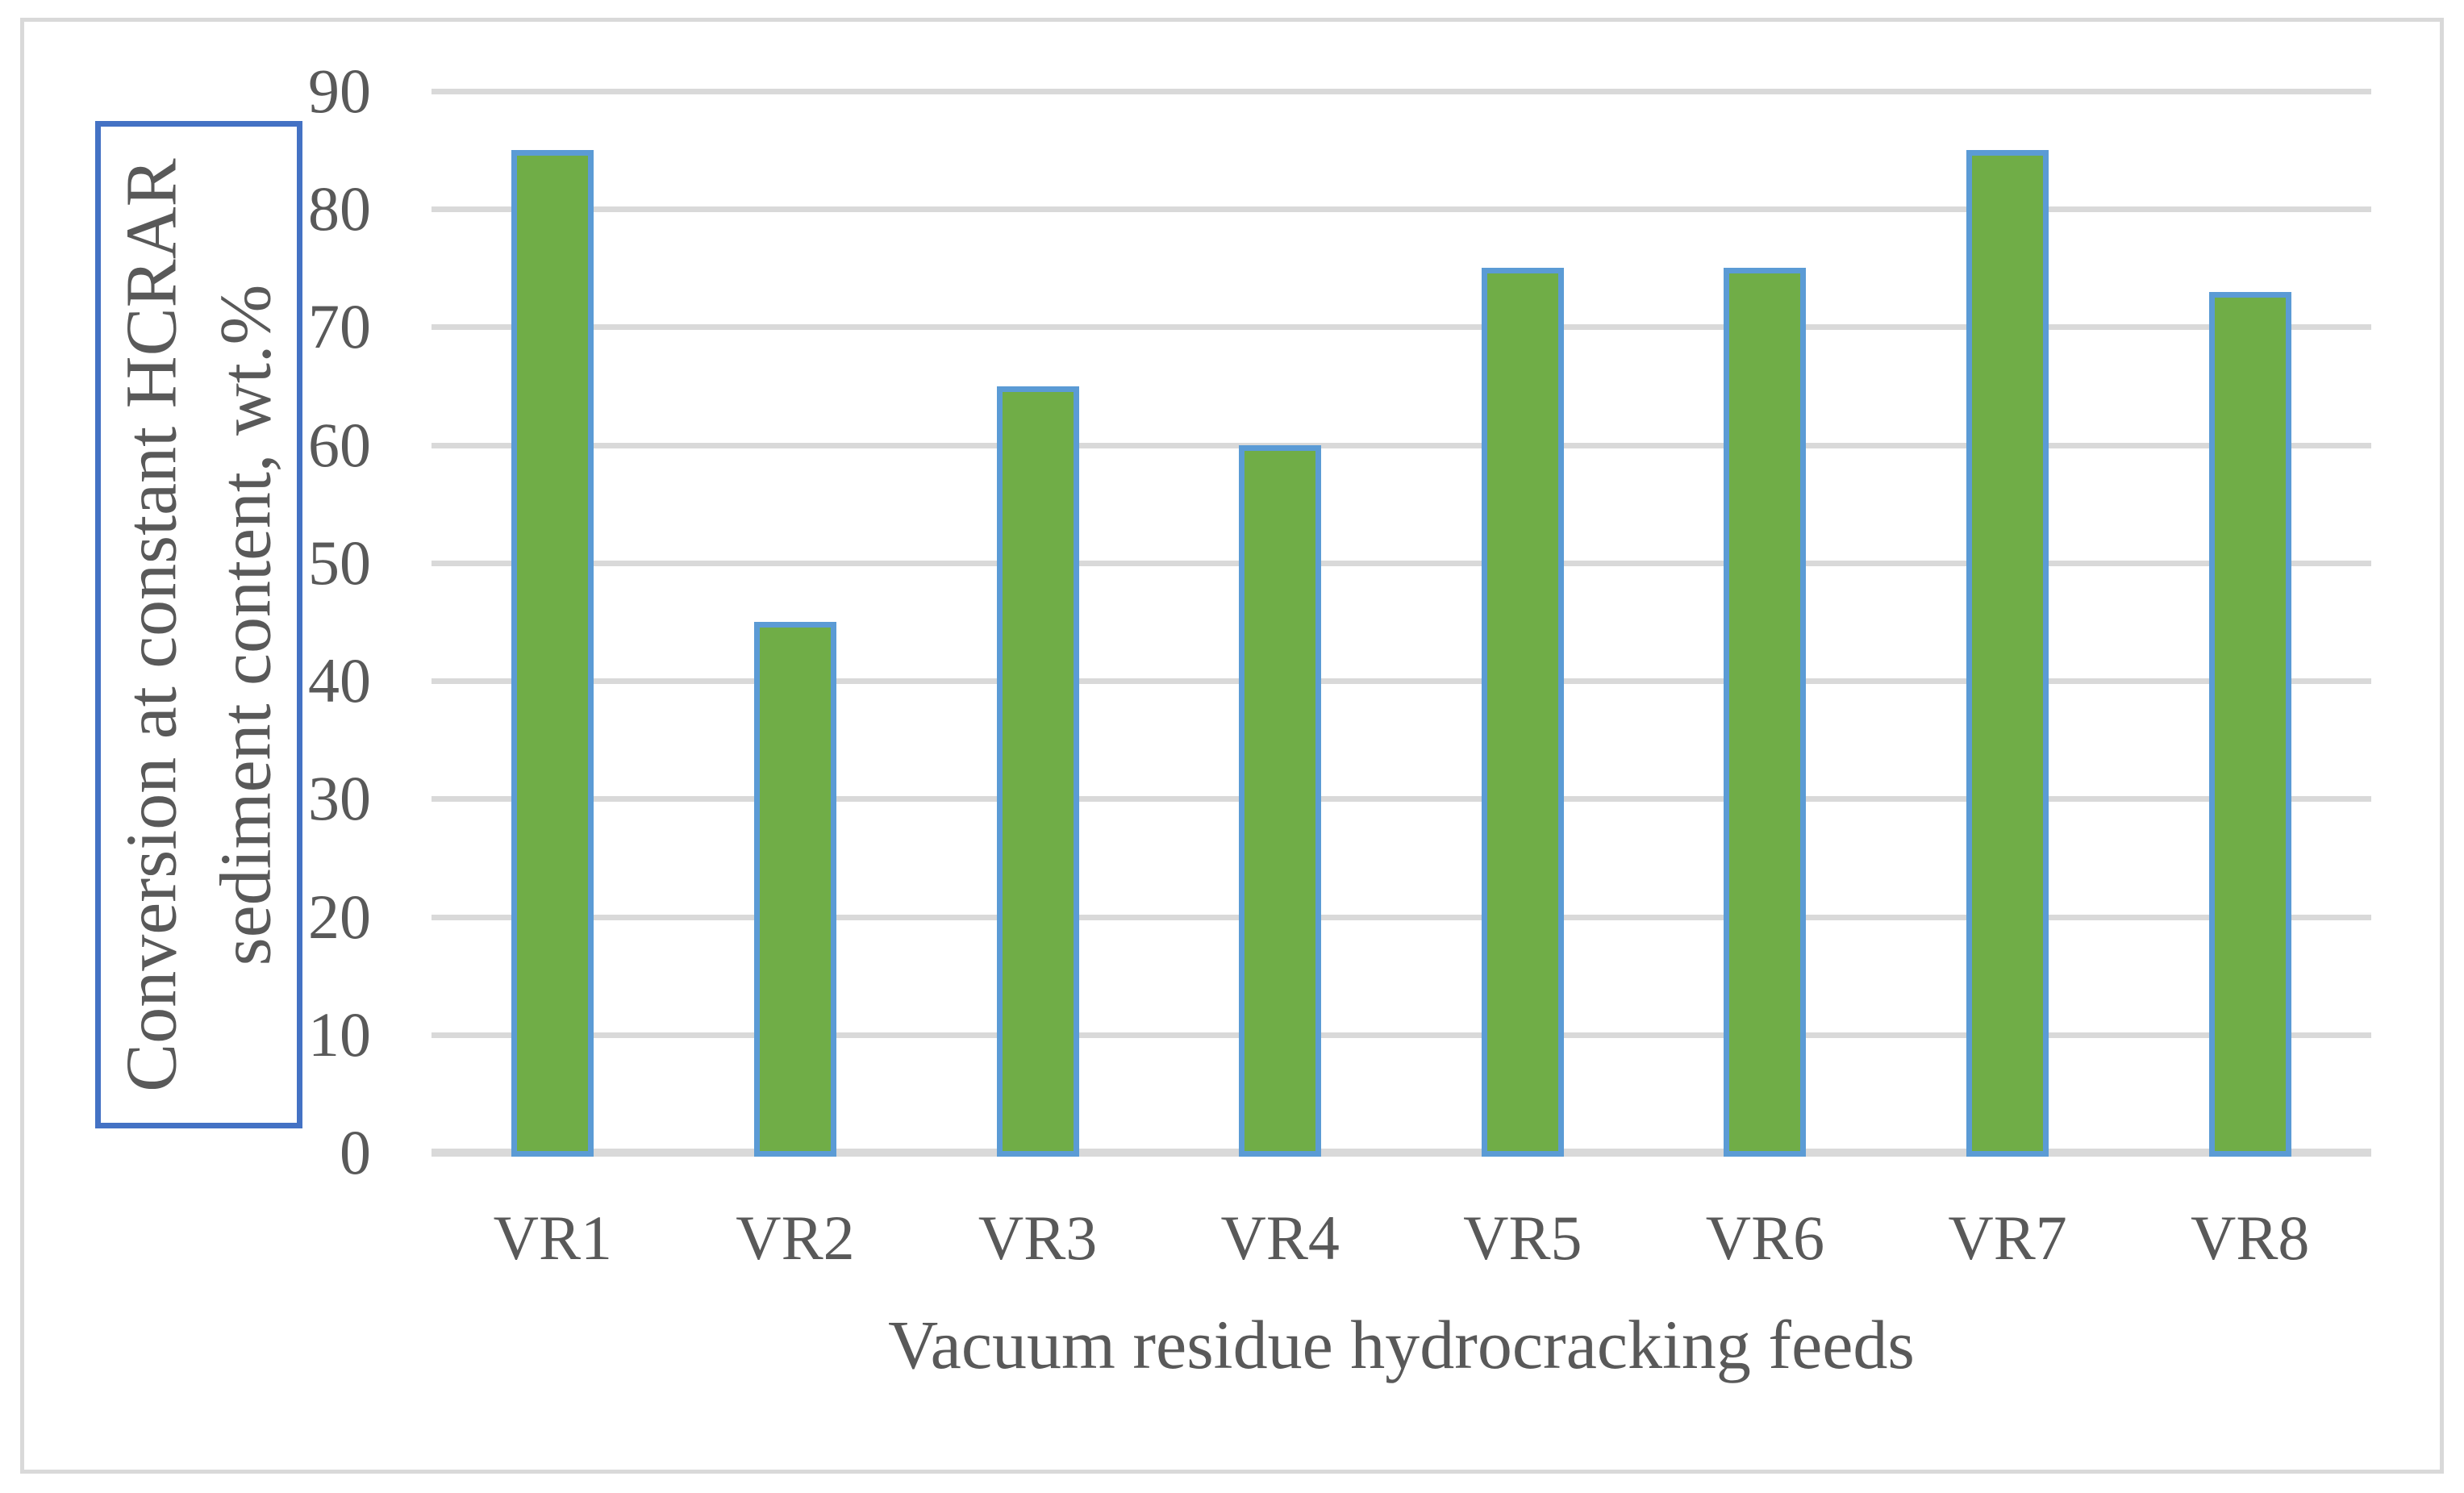  What do you see at coordinates (339, 798) in the screenshot?
I see `y-axis-tick-label-30: 30` at bounding box center [339, 798].